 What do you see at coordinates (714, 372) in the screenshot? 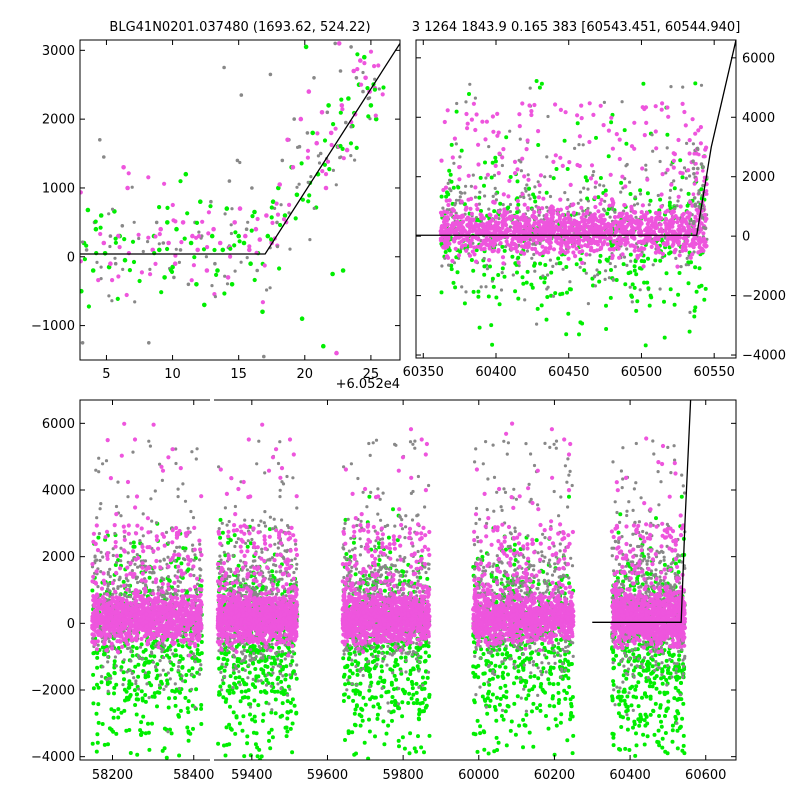
I see `top-right-xtick-label: 60550` at bounding box center [714, 372].